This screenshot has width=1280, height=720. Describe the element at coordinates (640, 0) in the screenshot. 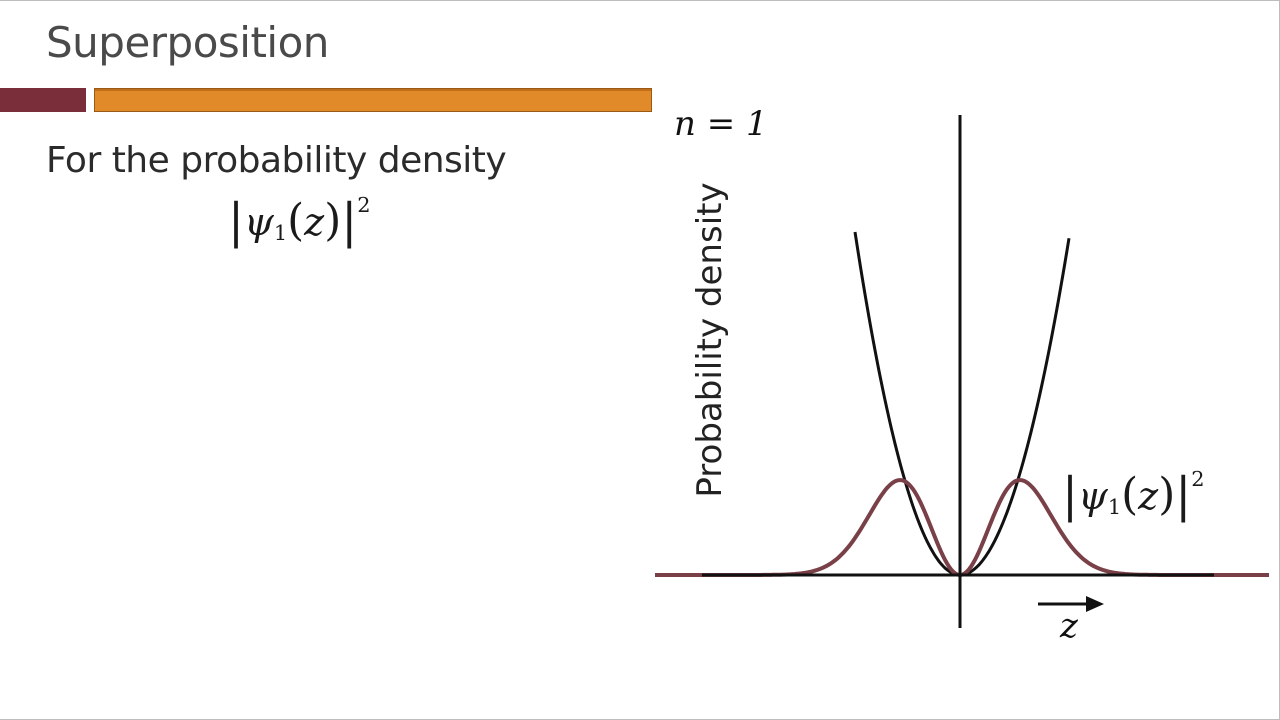

I see `slide-border-top` at that location.